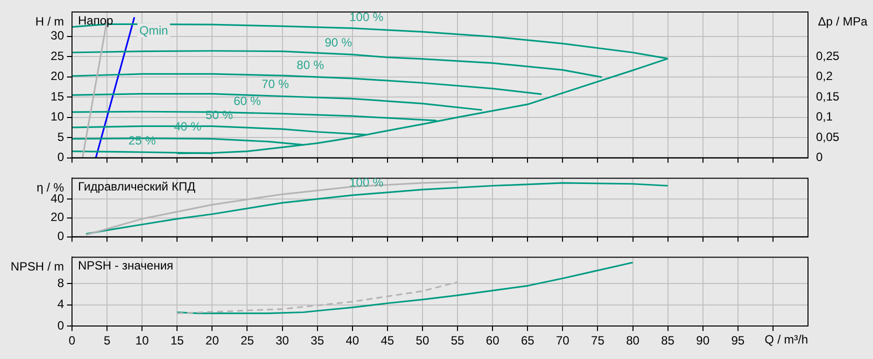 This screenshot has height=359, width=873. Describe the element at coordinates (247, 341) in the screenshot. I see `x-tick-label: 25` at that location.